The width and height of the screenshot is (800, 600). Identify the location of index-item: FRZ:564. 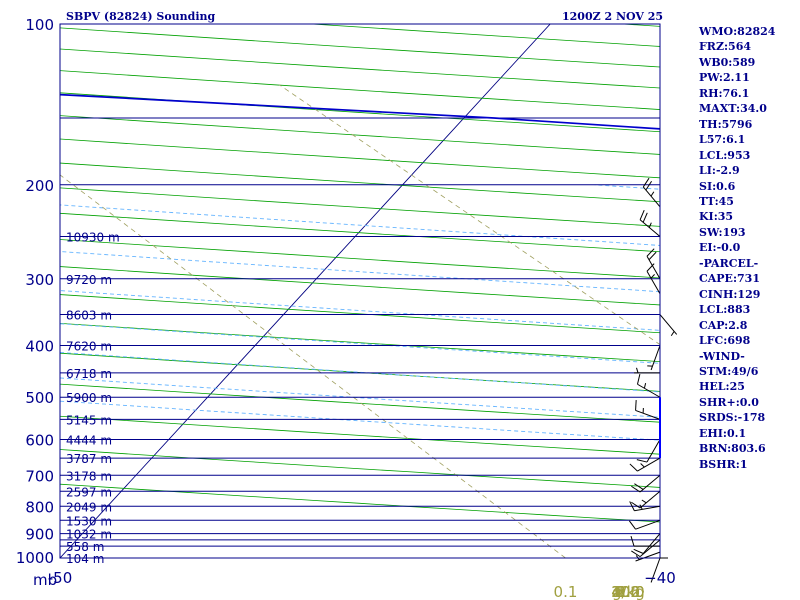
(725, 47).